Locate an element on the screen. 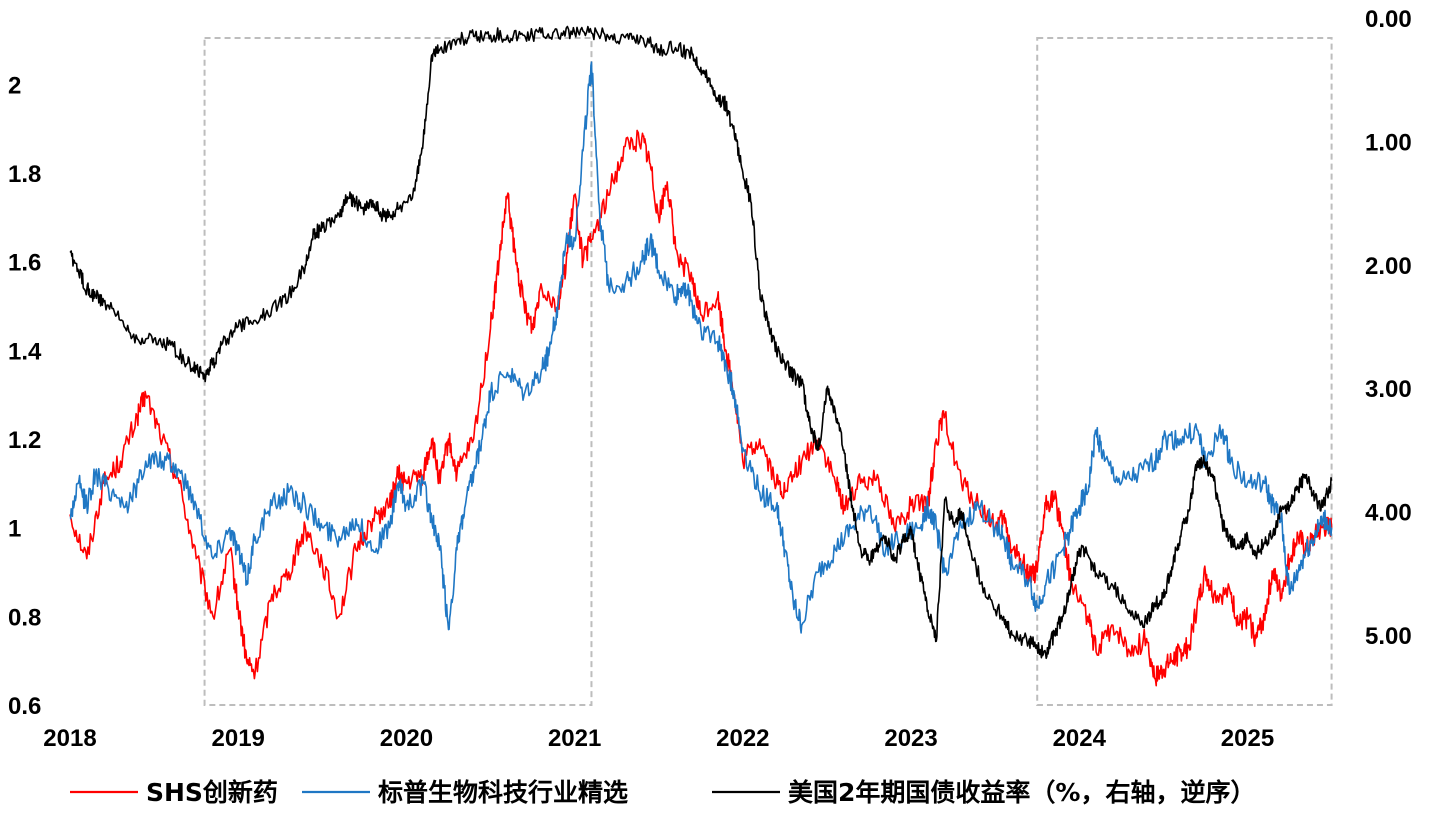 This screenshot has height=831, width=1433. right-tick-label: 3.00 is located at coordinates (1388, 389).